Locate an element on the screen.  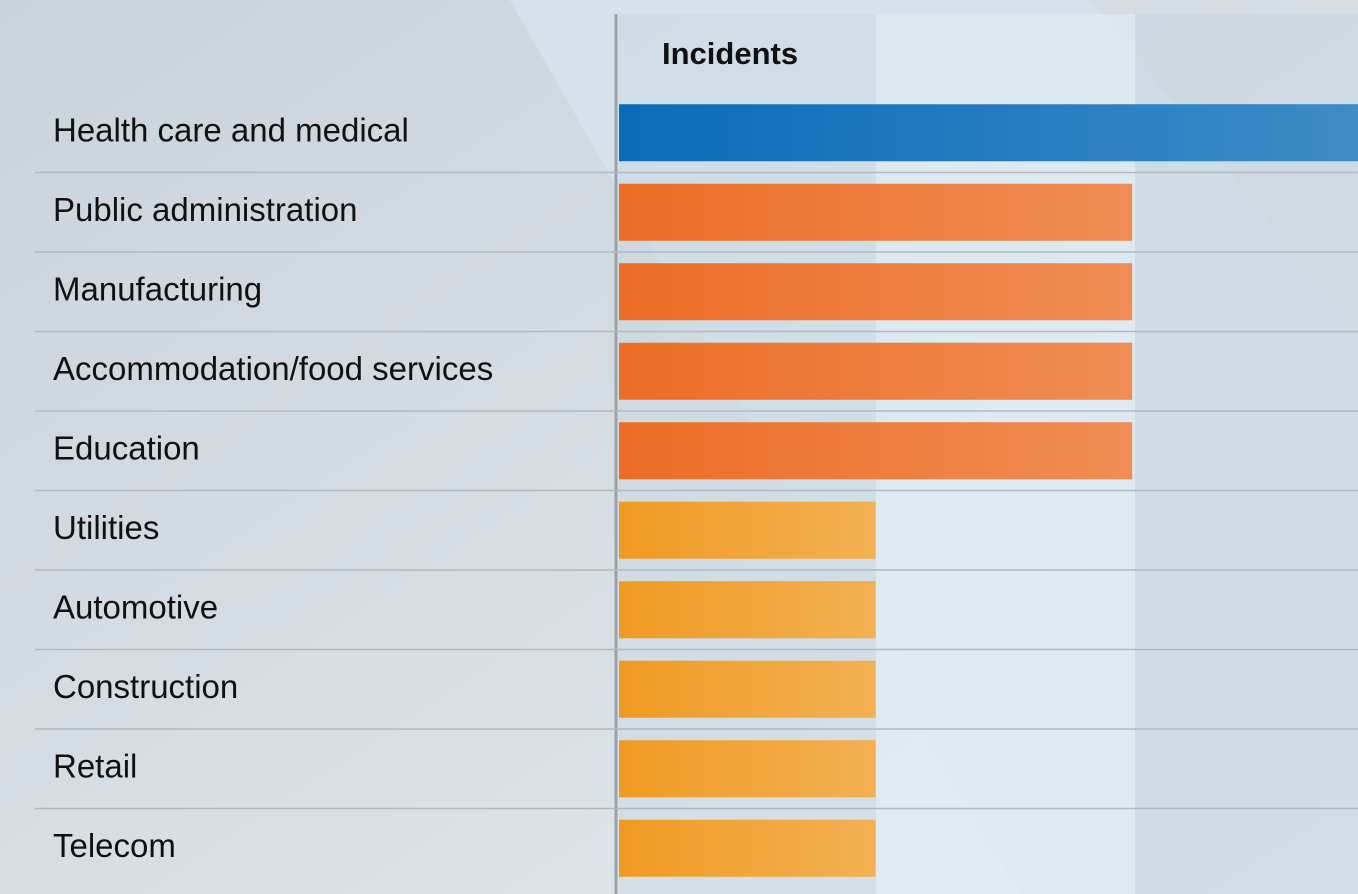
y-tick-label: Health care and medical is located at coordinates (231, 129).